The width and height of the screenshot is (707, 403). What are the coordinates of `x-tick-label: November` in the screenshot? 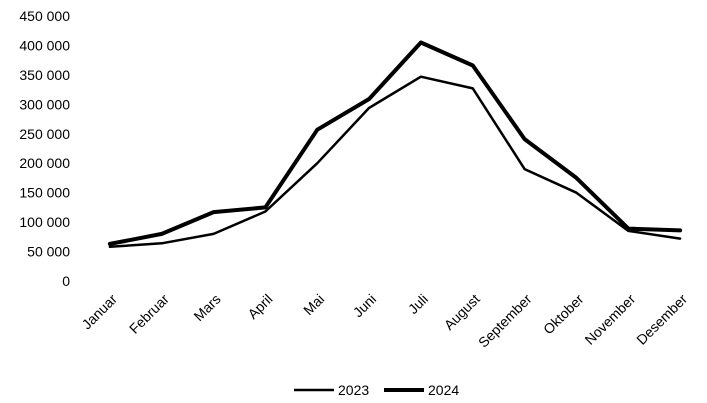 It's located at (609, 319).